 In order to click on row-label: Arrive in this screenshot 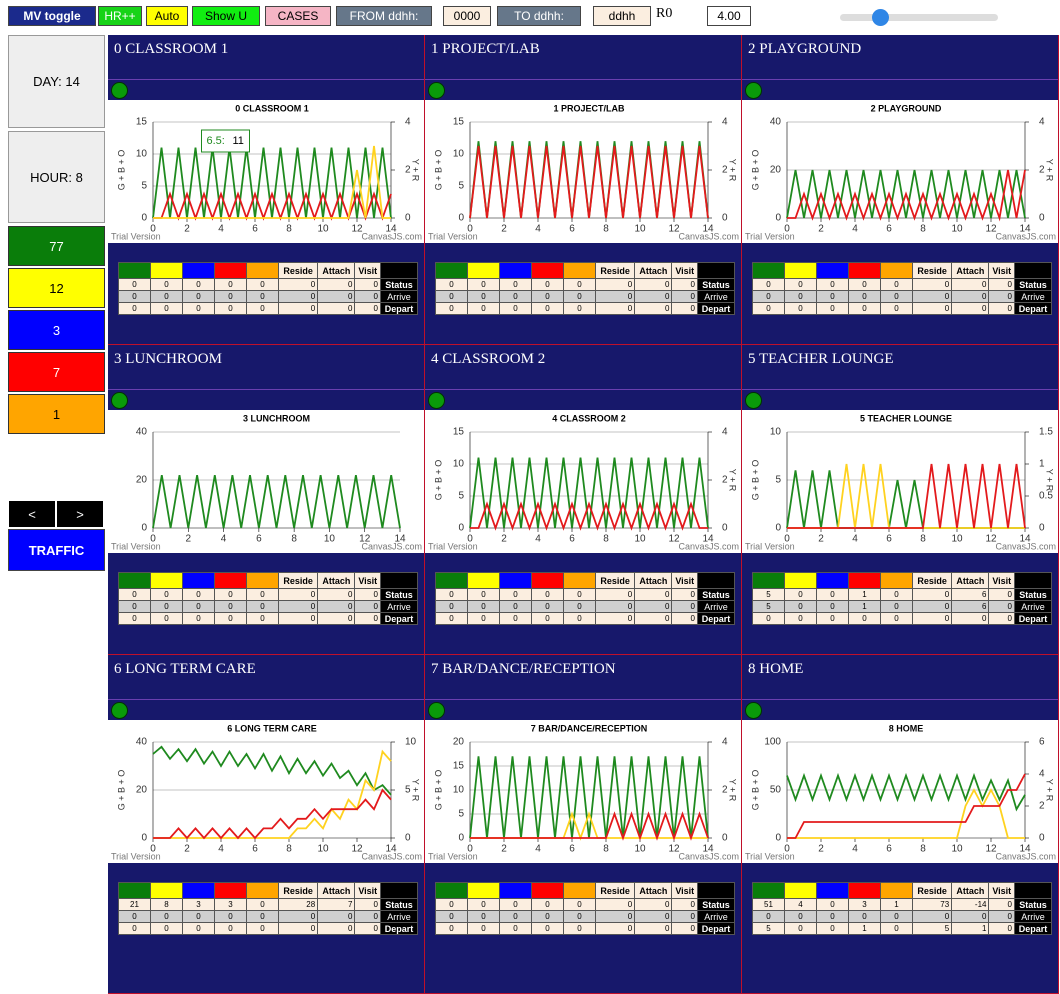, I will do `click(1033, 916)`.